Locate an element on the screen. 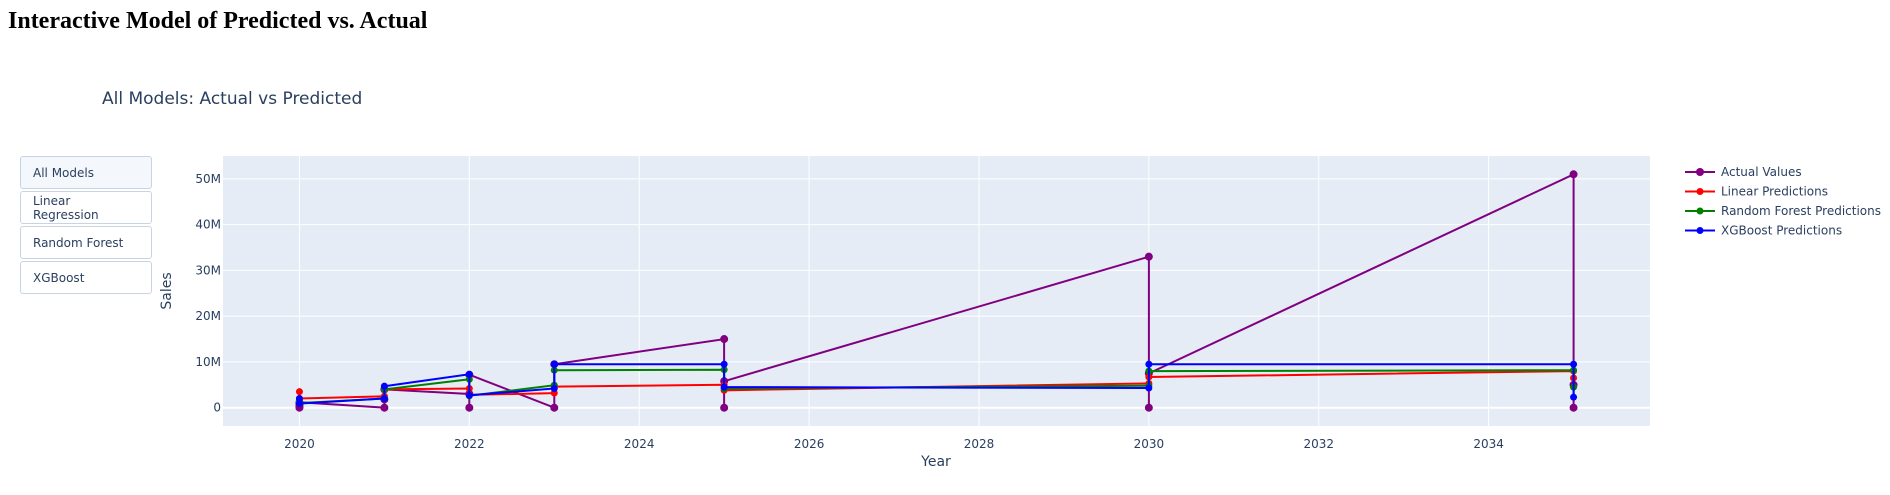  legend-item-actual-values: Actual Values is located at coordinates (1743, 172).